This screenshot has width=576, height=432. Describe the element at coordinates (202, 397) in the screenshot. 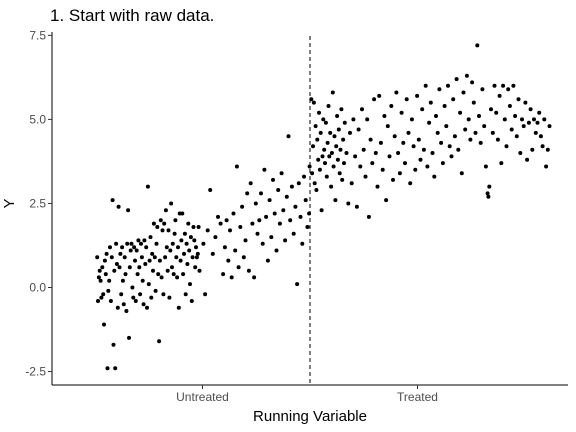

I see `x-tick-label: Untreated` at that location.